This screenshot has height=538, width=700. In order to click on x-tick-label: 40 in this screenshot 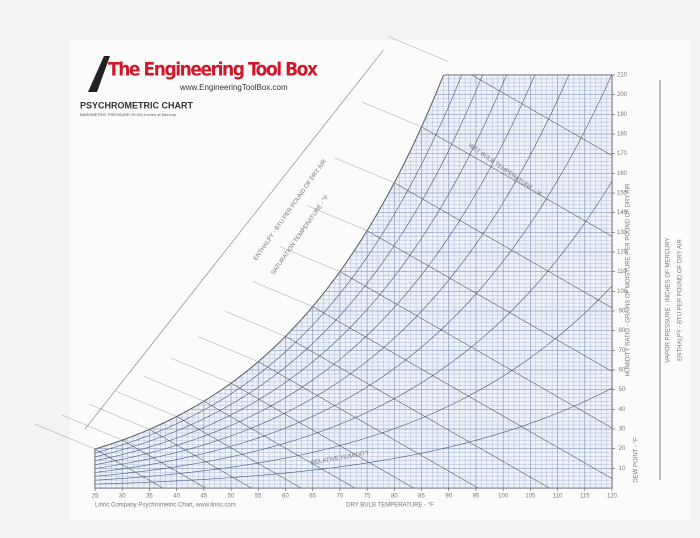, I will do `click(176, 497)`.